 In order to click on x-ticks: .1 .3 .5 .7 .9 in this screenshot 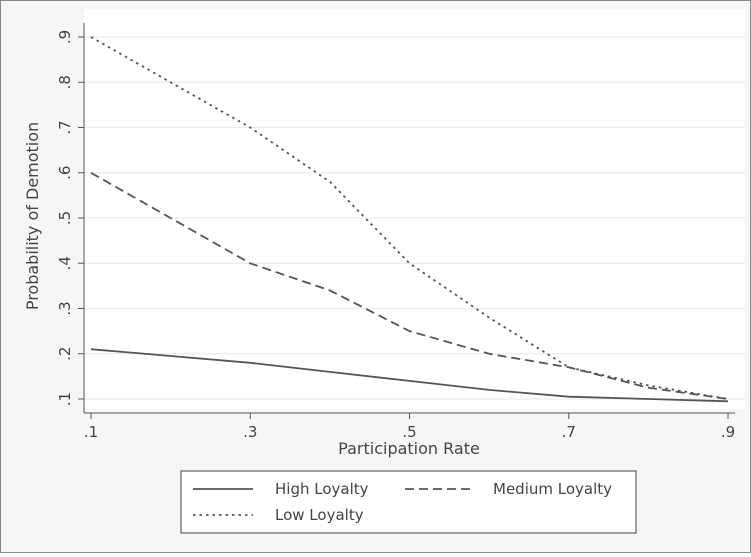, I will do `click(409, 427)`.